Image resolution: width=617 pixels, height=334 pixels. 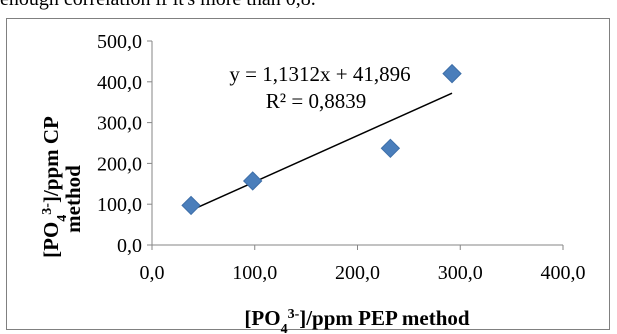 I want to click on y-tick-label: 200,0, so click(x=119, y=164).